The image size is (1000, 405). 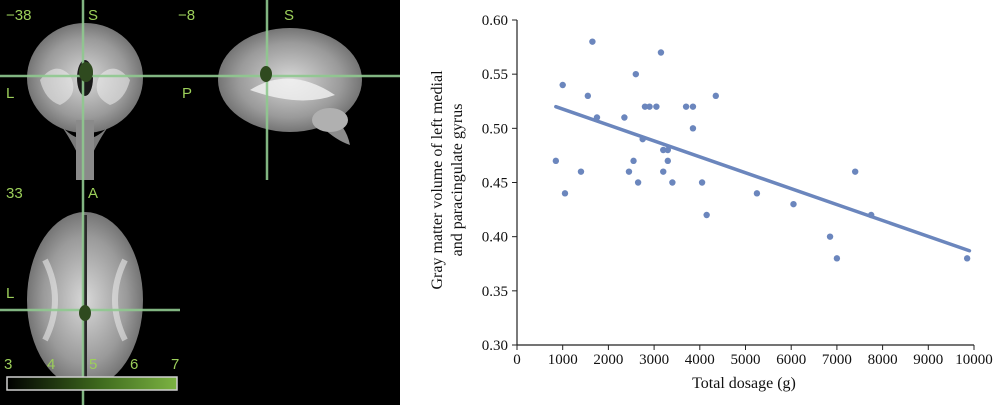 What do you see at coordinates (10, 293) in the screenshot?
I see `axial-left-label: L` at bounding box center [10, 293].